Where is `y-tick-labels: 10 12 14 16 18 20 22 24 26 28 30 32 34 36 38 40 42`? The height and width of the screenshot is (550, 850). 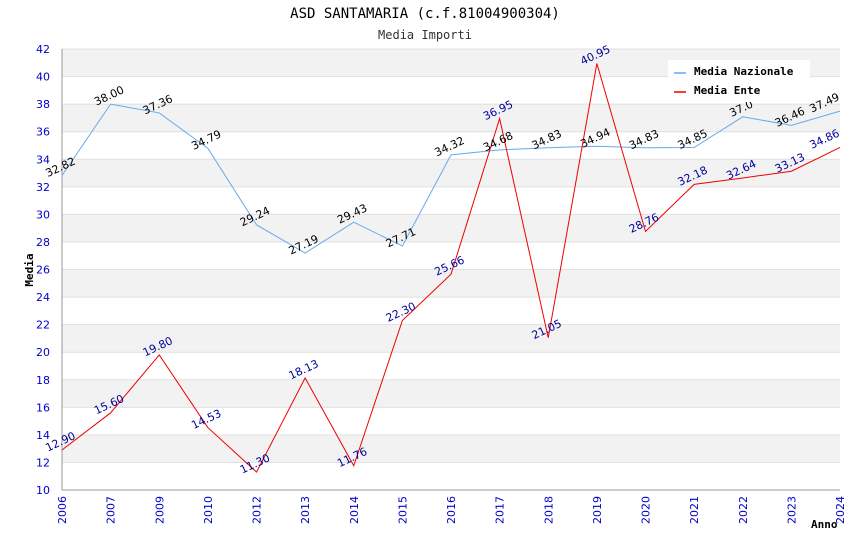
y-tick-labels: 10 12 14 16 18 20 22 24 26 28 30 32 34 36 38 40 42 is located at coordinates (43, 270).